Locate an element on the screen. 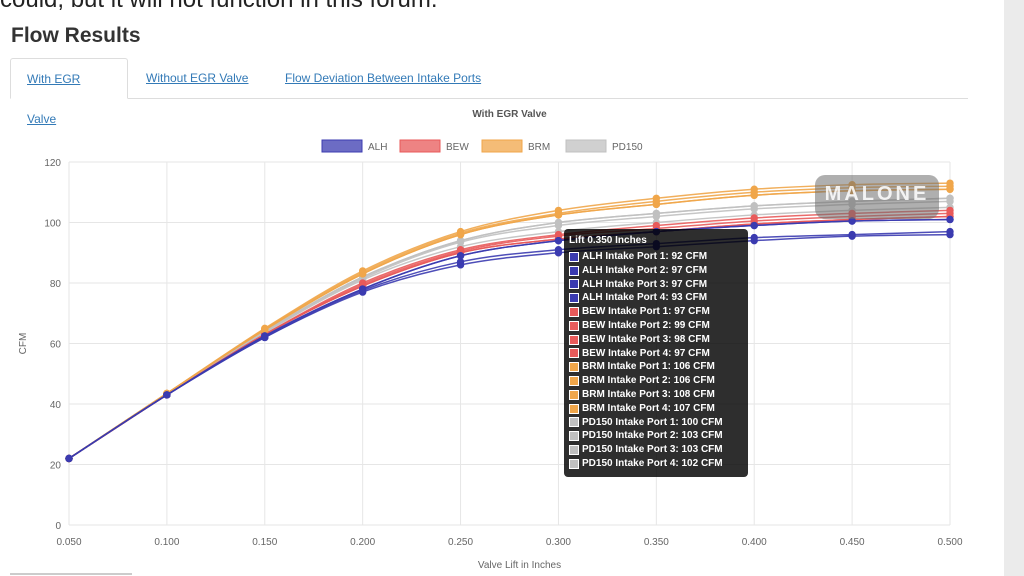 This screenshot has width=1024, height=576. tooltip-row: PD150 Intake Port 2: 103 CFM is located at coordinates (656, 436).